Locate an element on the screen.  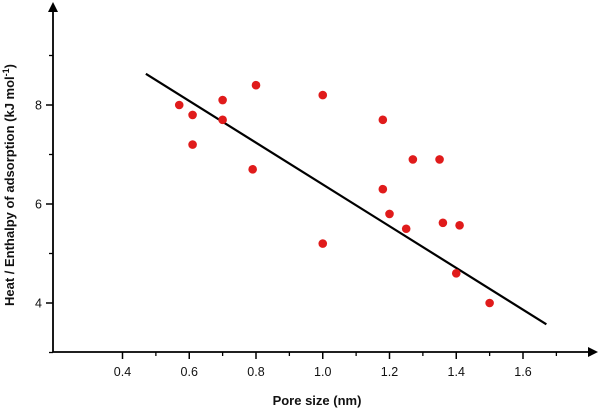
y-axis-title: Heat / Enthalpy of adsorption (kJ mol-1) is located at coordinates (9, 185).